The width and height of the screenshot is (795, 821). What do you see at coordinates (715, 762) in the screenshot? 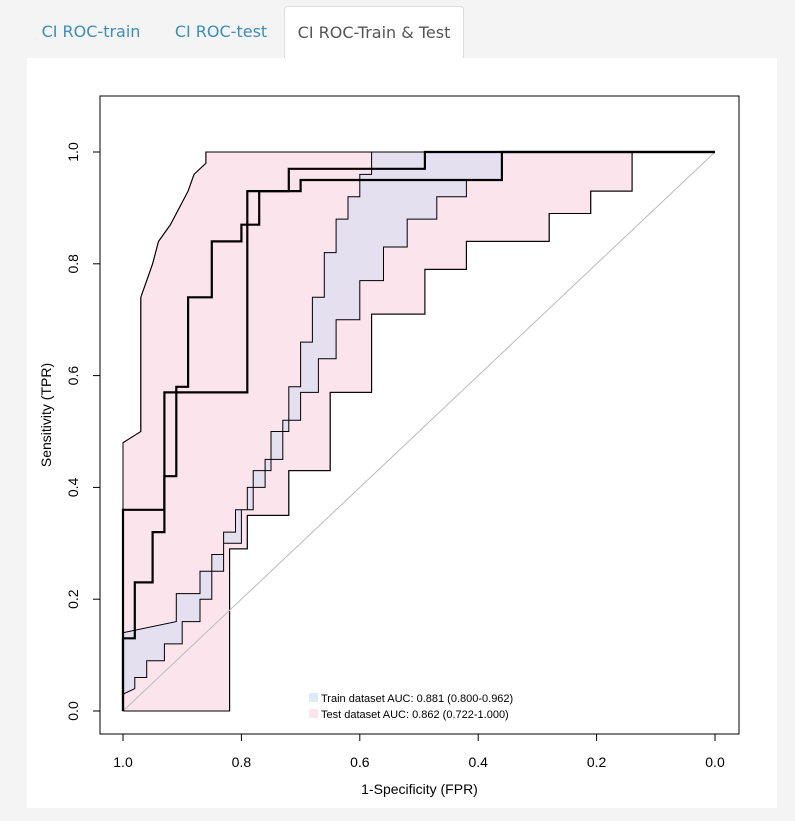
I see `x-tick-label: 0.0` at bounding box center [715, 762].